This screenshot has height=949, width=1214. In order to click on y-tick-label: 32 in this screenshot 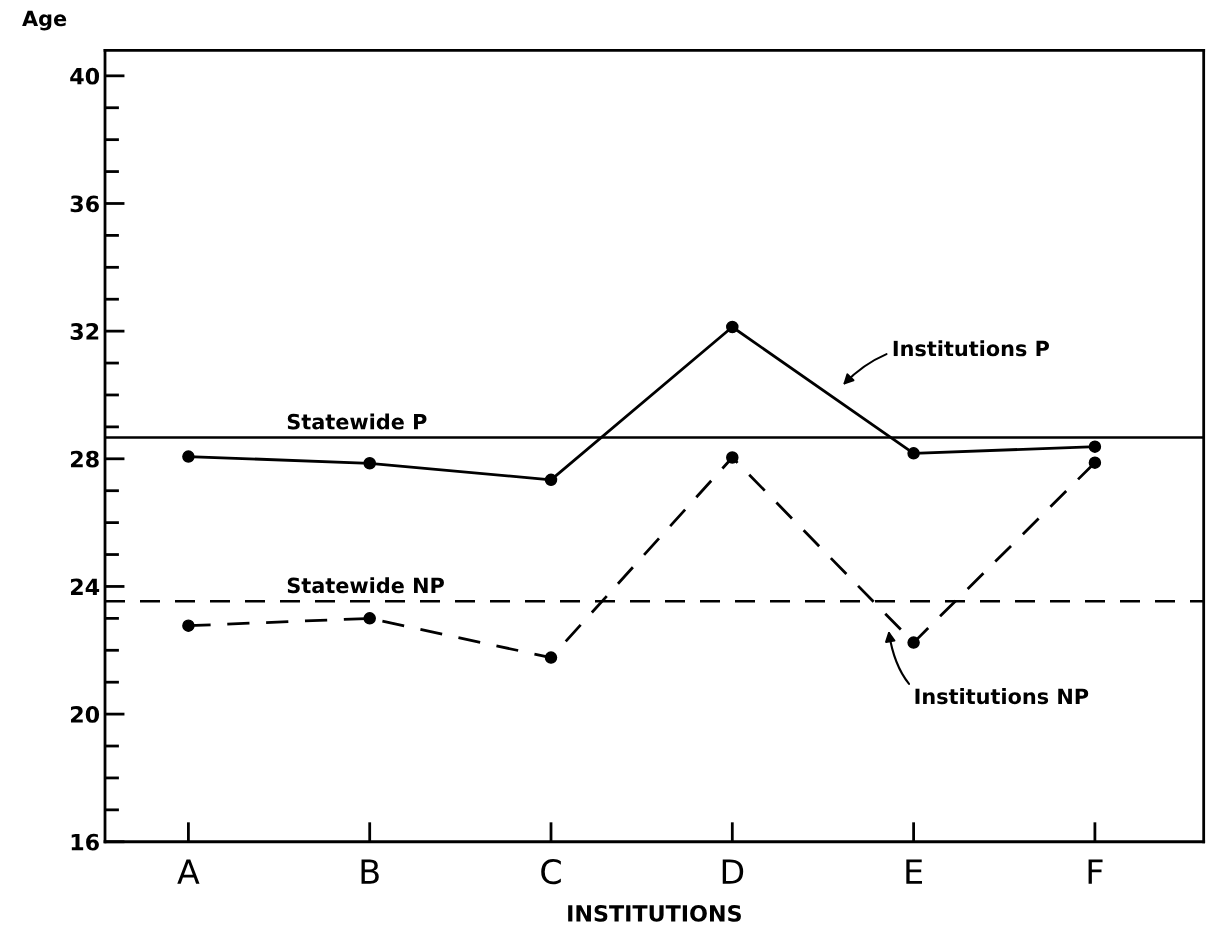, I will do `click(84, 331)`.